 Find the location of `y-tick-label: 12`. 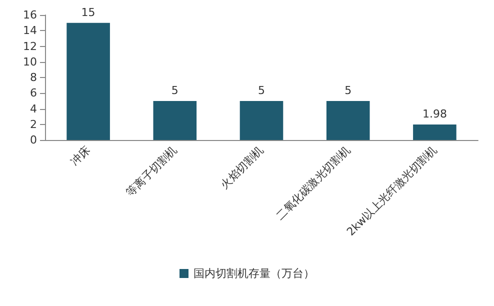

y-tick-label: 12 is located at coordinates (30, 46).